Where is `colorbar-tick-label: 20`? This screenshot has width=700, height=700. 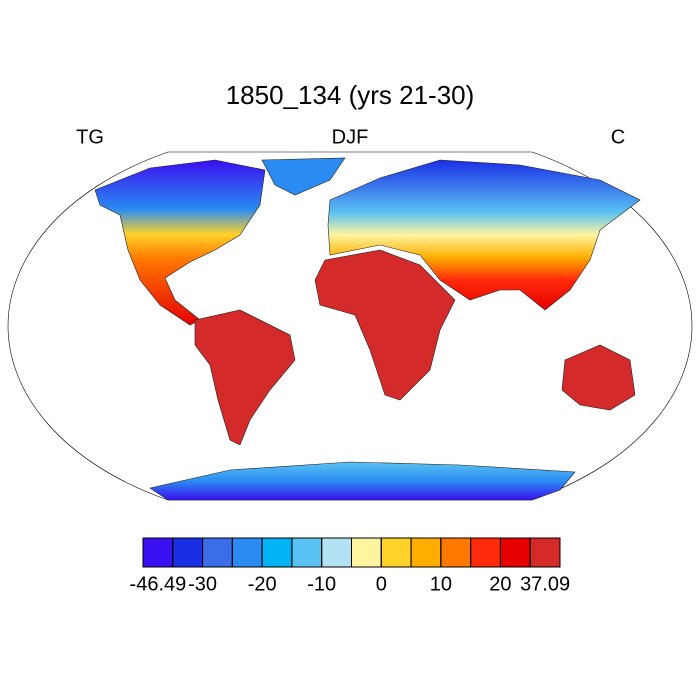 colorbar-tick-label: 20 is located at coordinates (500, 584).